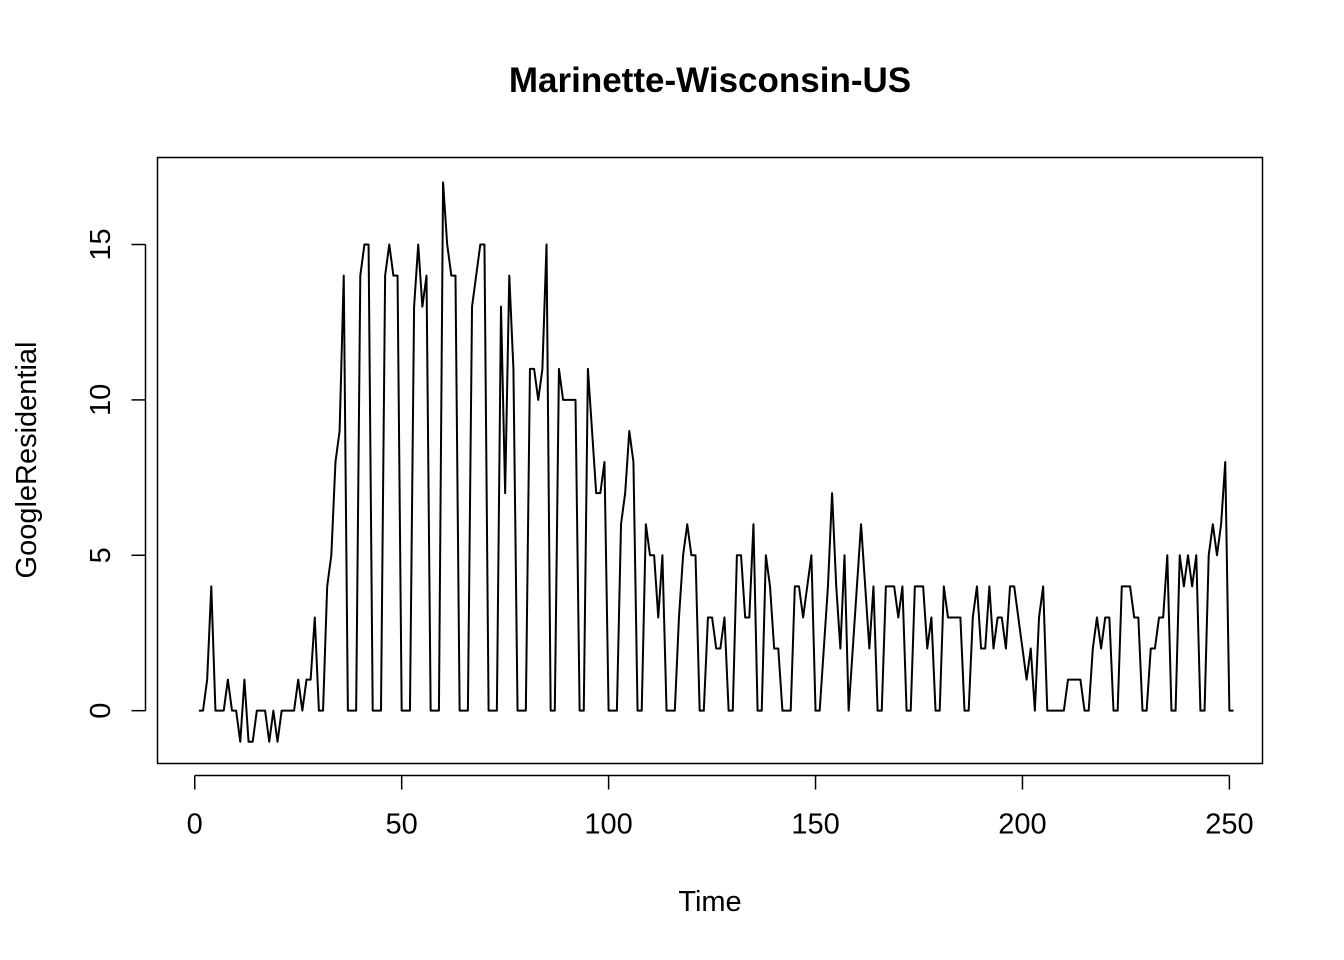 Image resolution: width=1344 pixels, height=960 pixels. What do you see at coordinates (1022, 825) in the screenshot?
I see `x-tick-label: 200` at bounding box center [1022, 825].